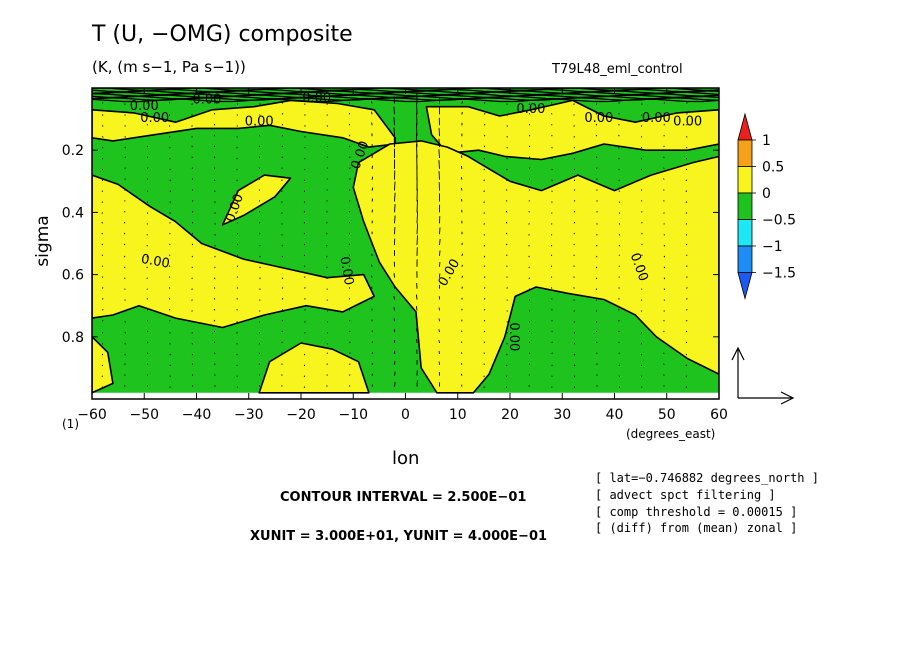 The height and width of the screenshot is (654, 904). What do you see at coordinates (405, 99) in the screenshot?
I see `upper-contour-line` at bounding box center [405, 99].